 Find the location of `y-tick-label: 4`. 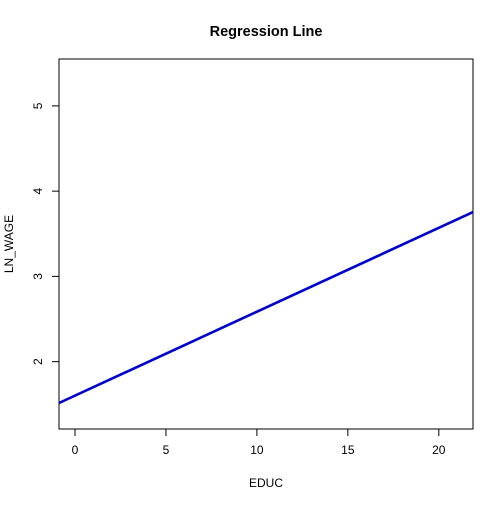

y-tick-label: 4 is located at coordinates (38, 190).